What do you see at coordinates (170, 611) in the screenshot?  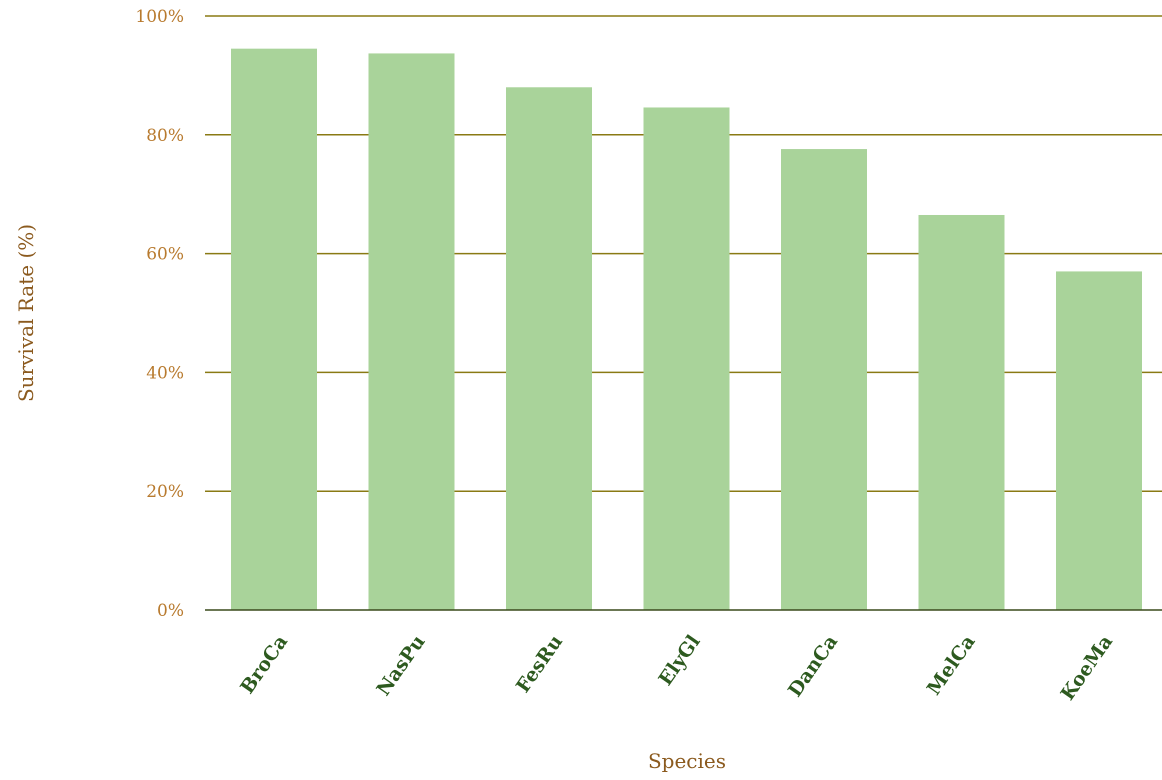 I see `y-tick-label: 0%` at bounding box center [170, 611].